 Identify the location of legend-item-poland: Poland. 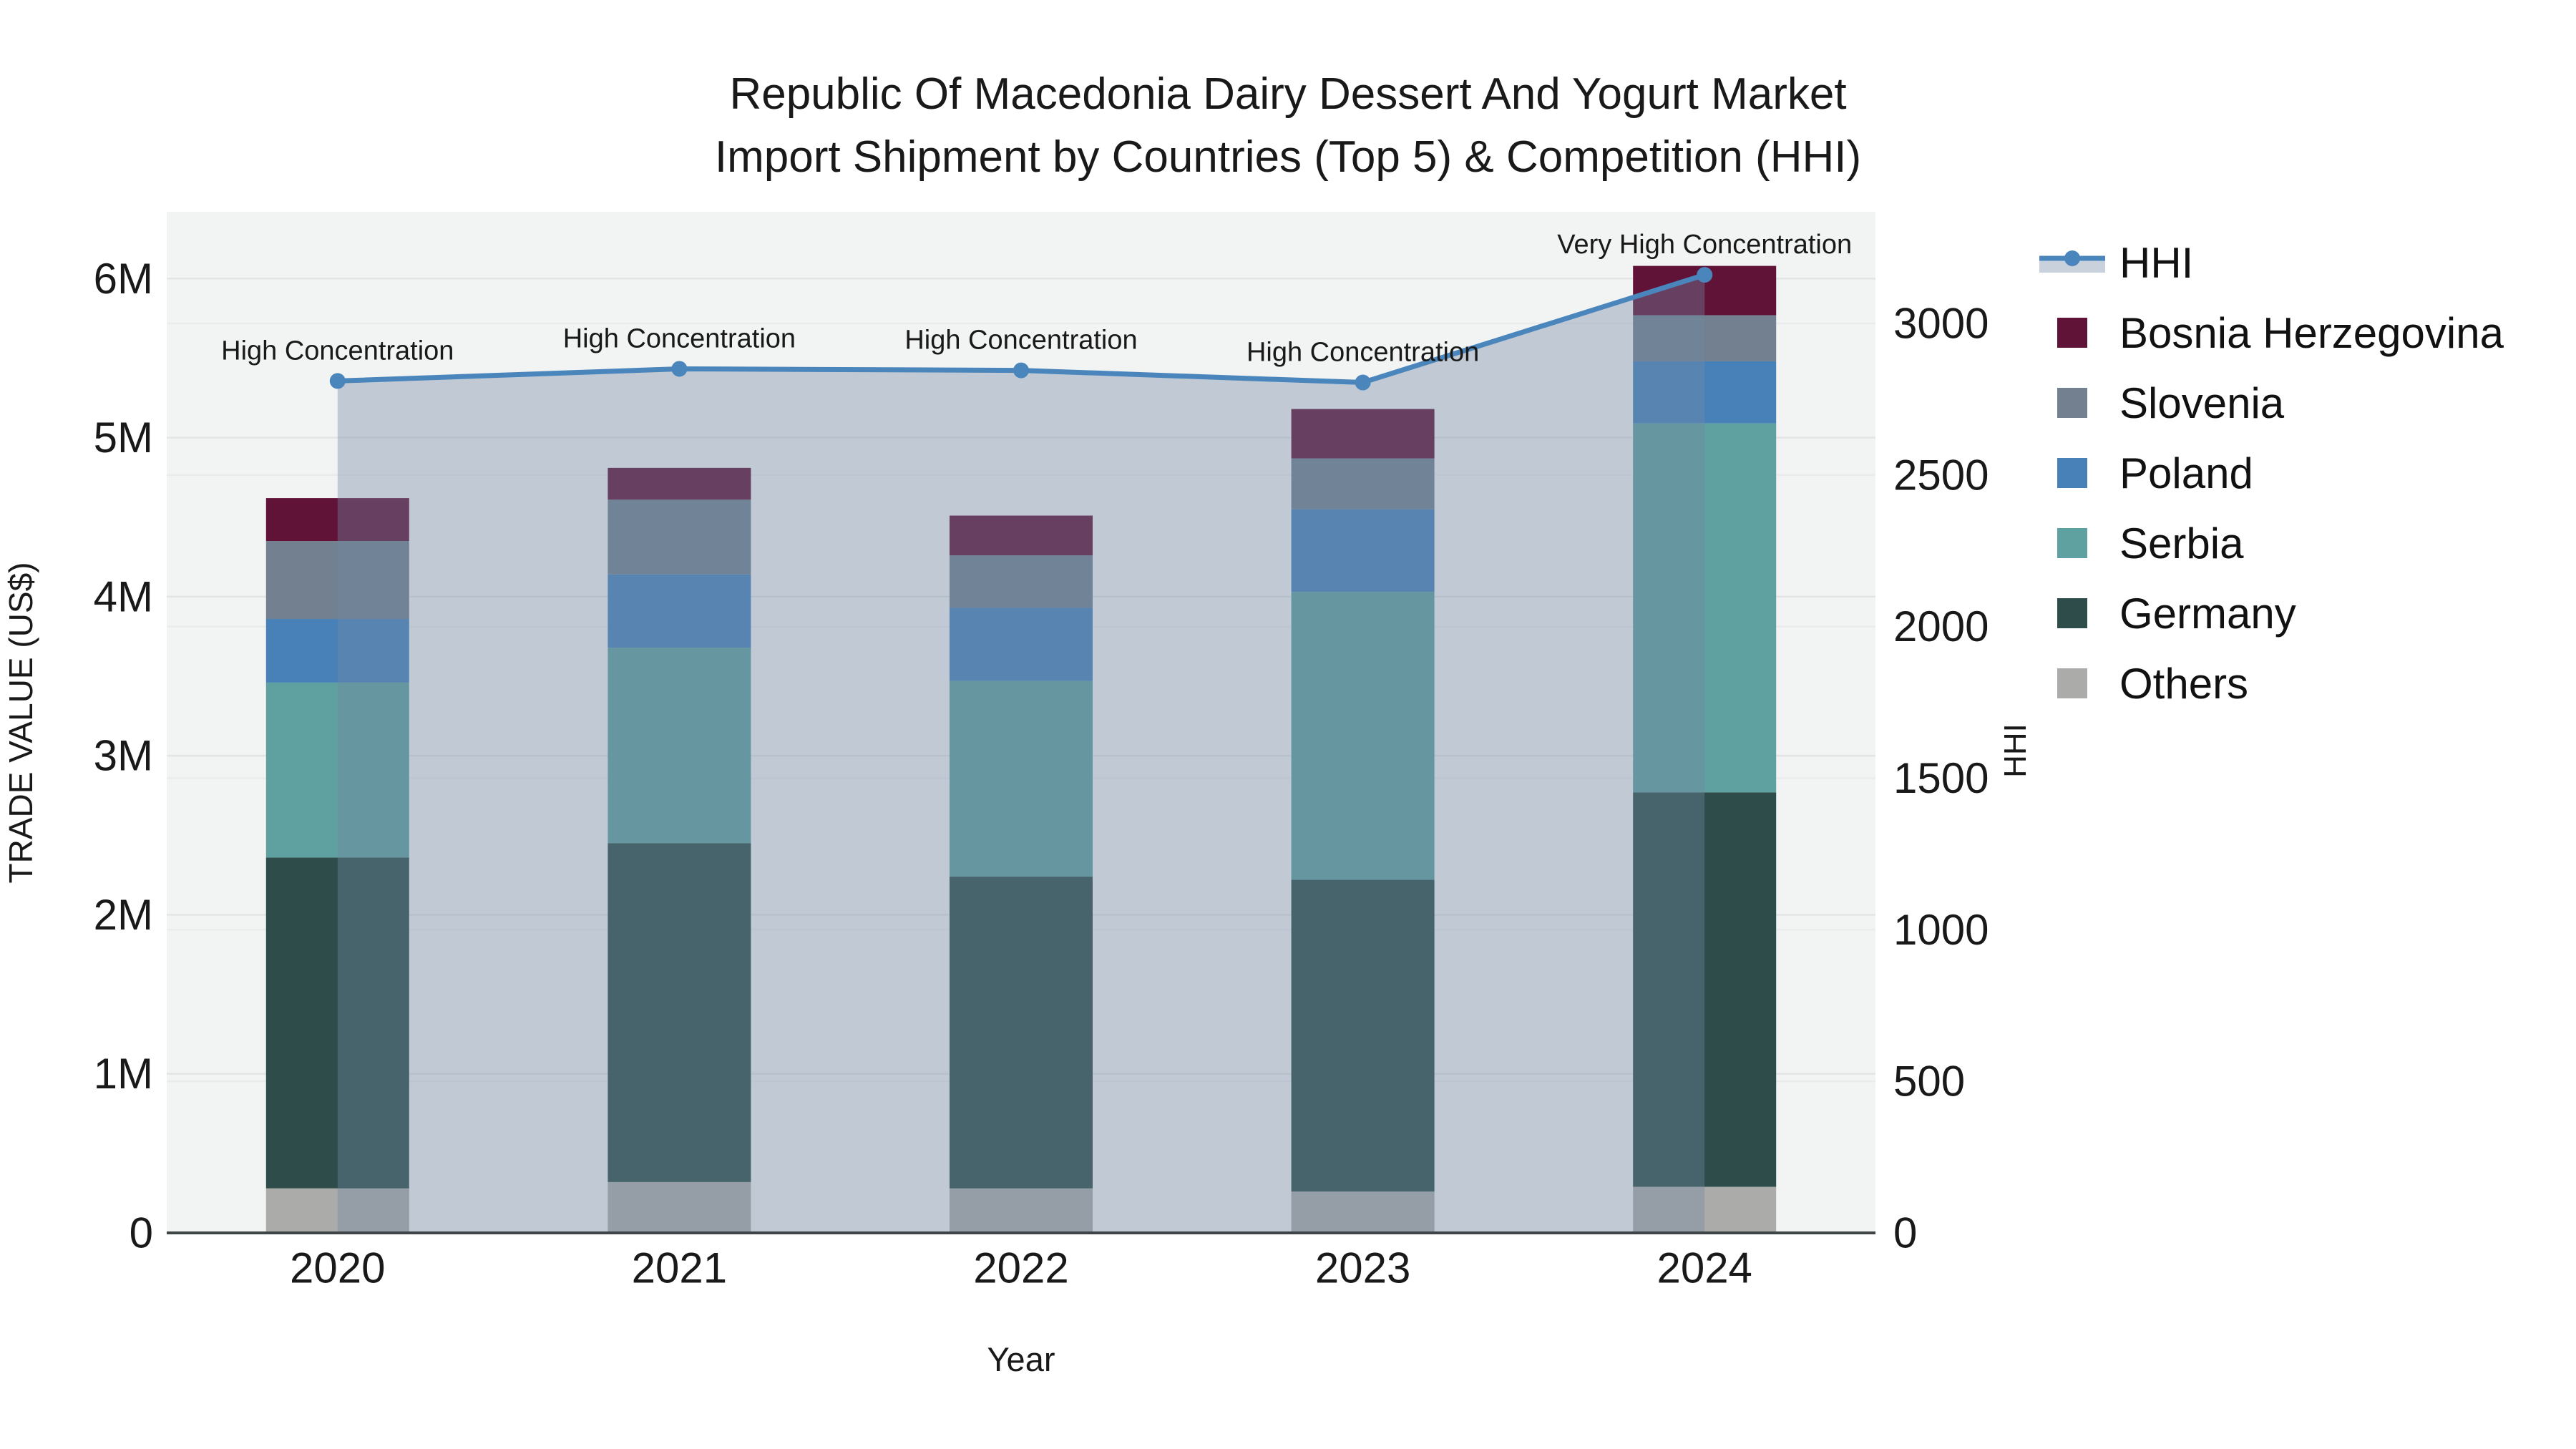
(2271, 473).